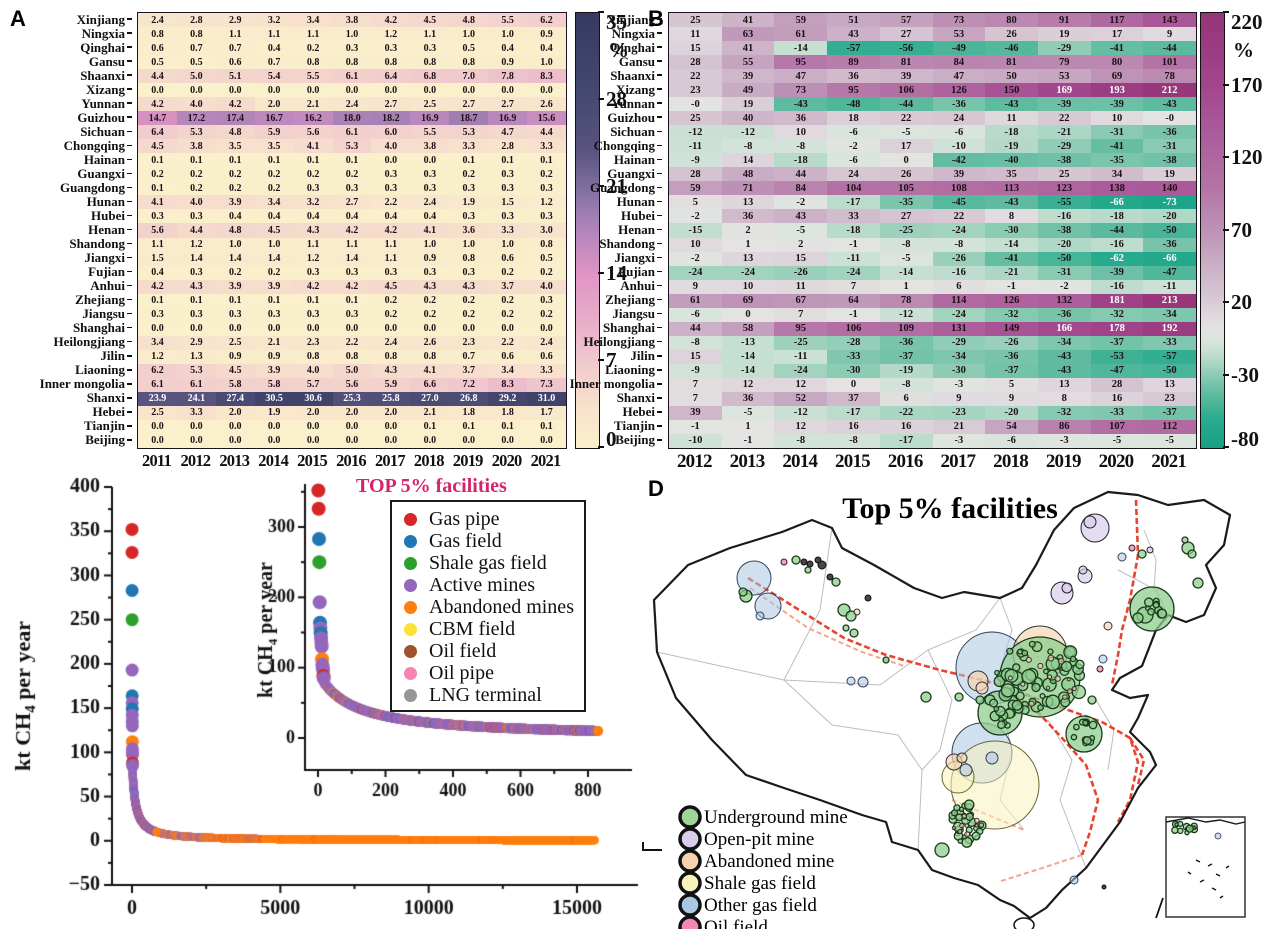 The height and width of the screenshot is (929, 1268). I want to click on year-label: 2012, so click(694, 461).